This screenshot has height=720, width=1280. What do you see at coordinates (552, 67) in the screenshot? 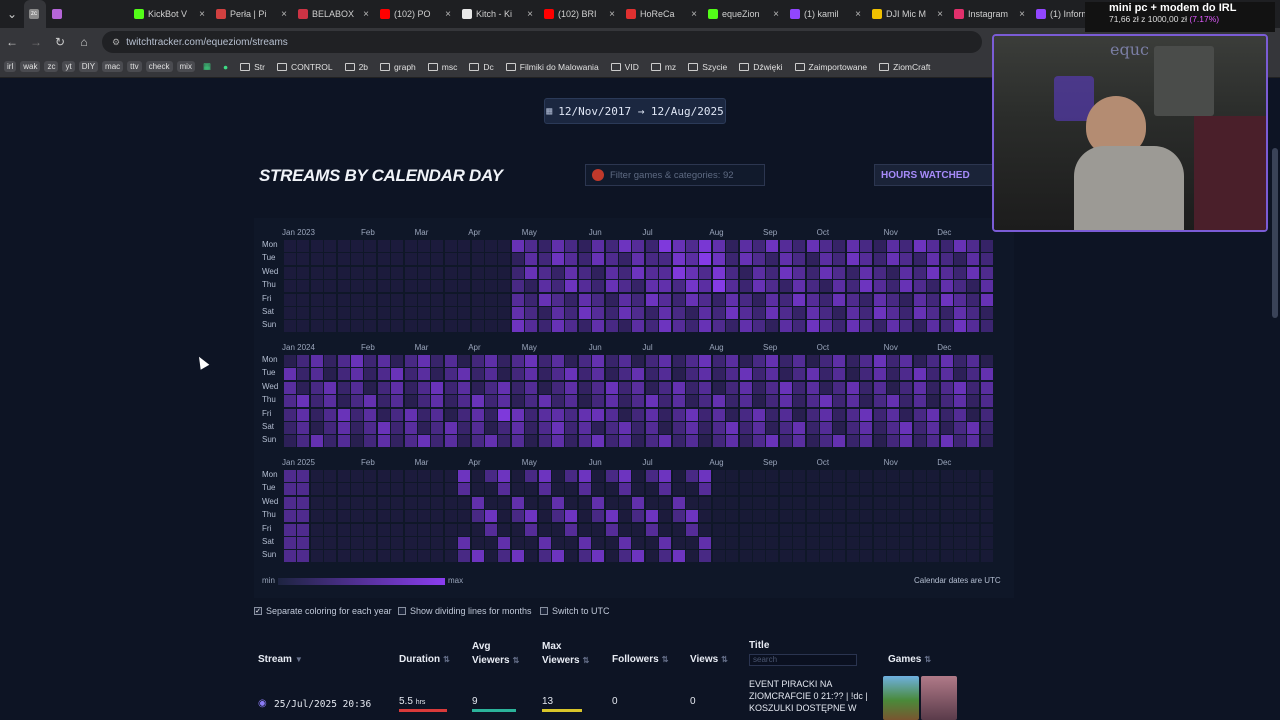
I see `bookmark-folder: Filmiki do Malowania` at bounding box center [552, 67].